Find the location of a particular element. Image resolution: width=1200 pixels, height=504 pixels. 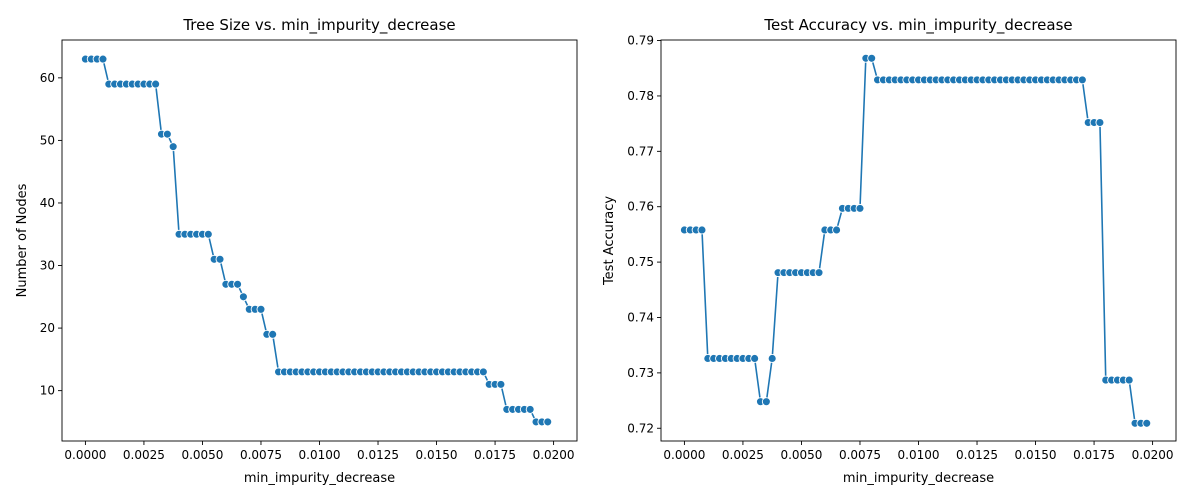

chart-title: Test Accuracy vs. min_impurity_decrease is located at coordinates (917, 25).